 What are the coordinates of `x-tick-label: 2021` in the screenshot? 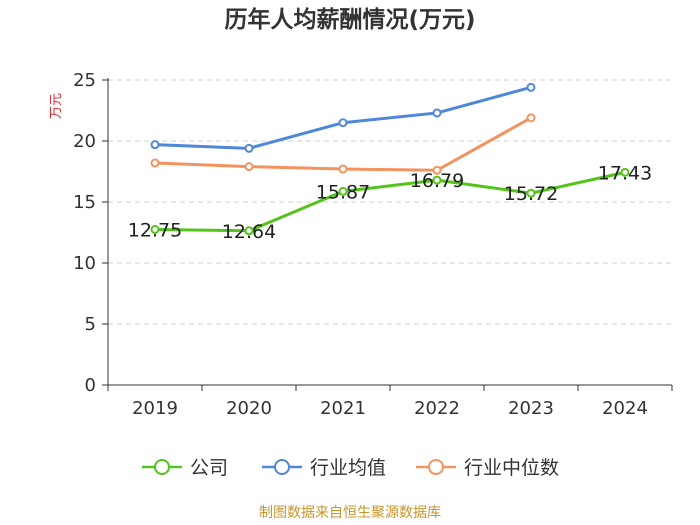 It's located at (343, 408).